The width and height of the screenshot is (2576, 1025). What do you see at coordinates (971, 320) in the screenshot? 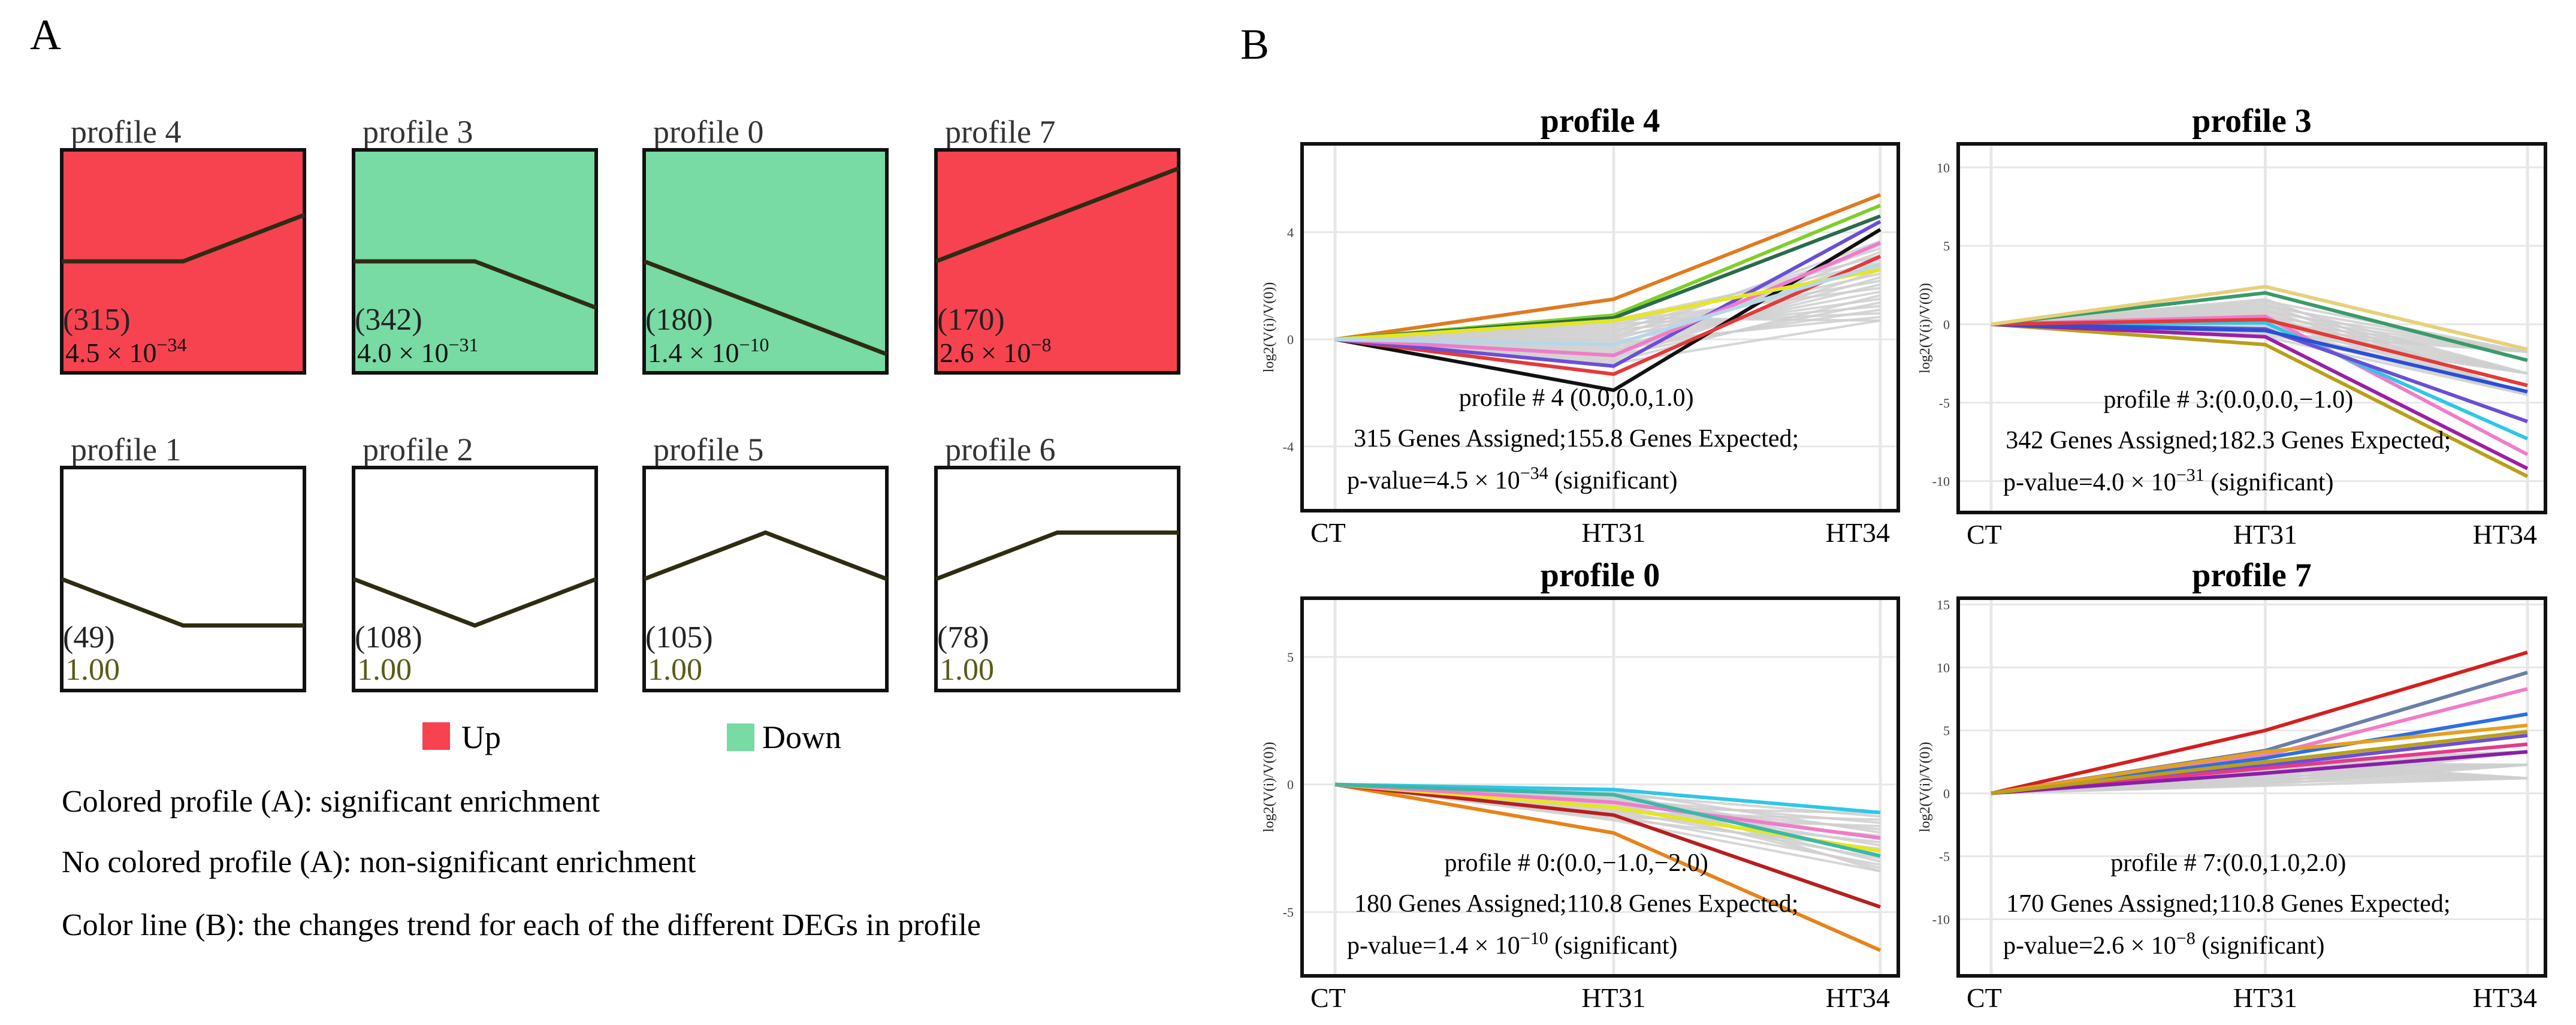
I see `profile-count: (170)` at bounding box center [971, 320].